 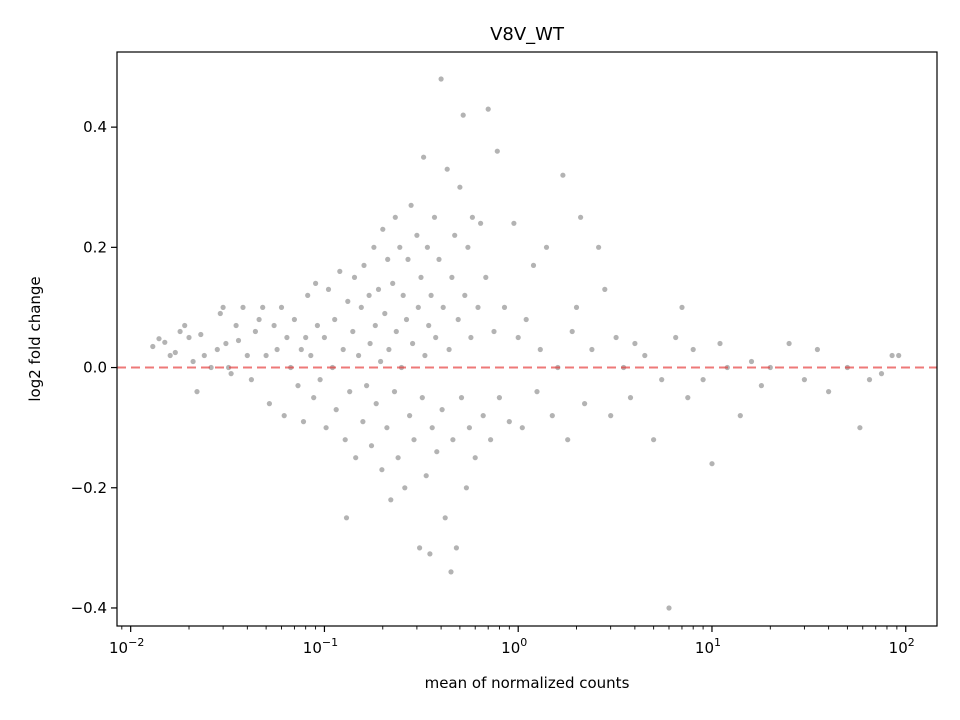 What do you see at coordinates (514, 646) in the screenshot?
I see `x-tick-label: 10⁰` at bounding box center [514, 646].